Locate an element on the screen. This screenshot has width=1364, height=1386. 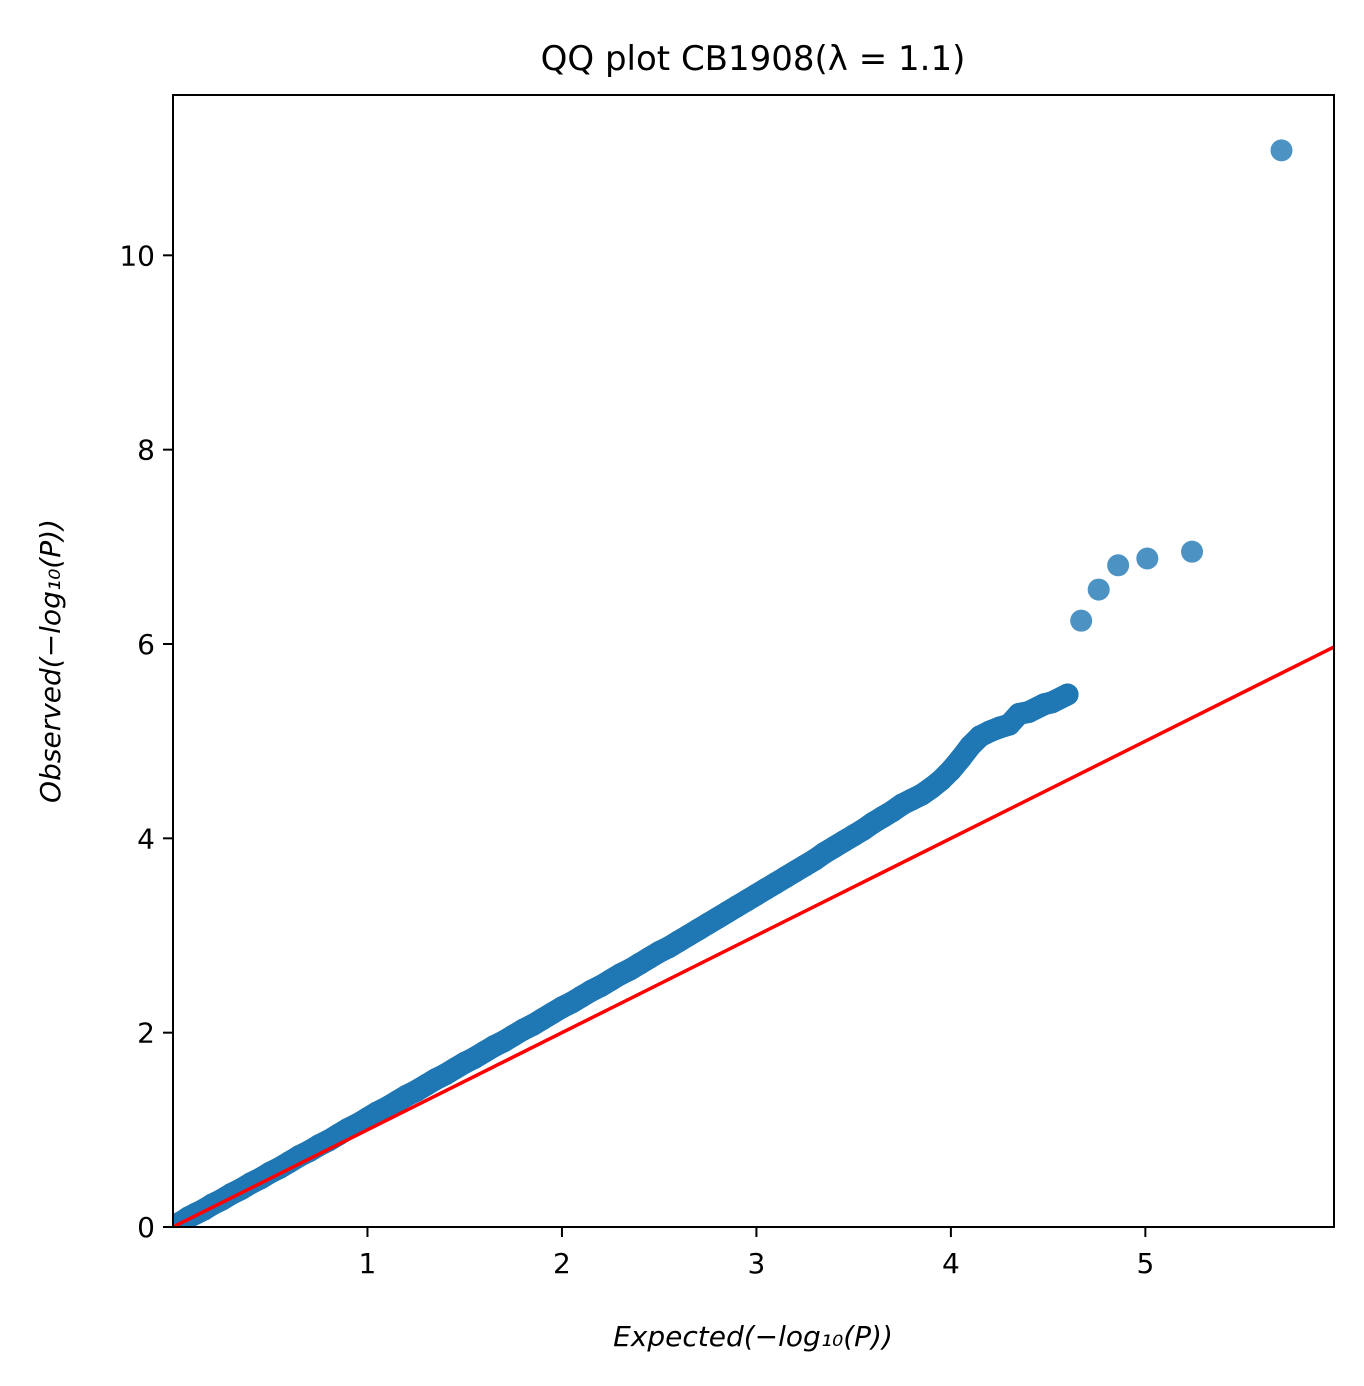
x-tick-label: 1 is located at coordinates (368, 1263).